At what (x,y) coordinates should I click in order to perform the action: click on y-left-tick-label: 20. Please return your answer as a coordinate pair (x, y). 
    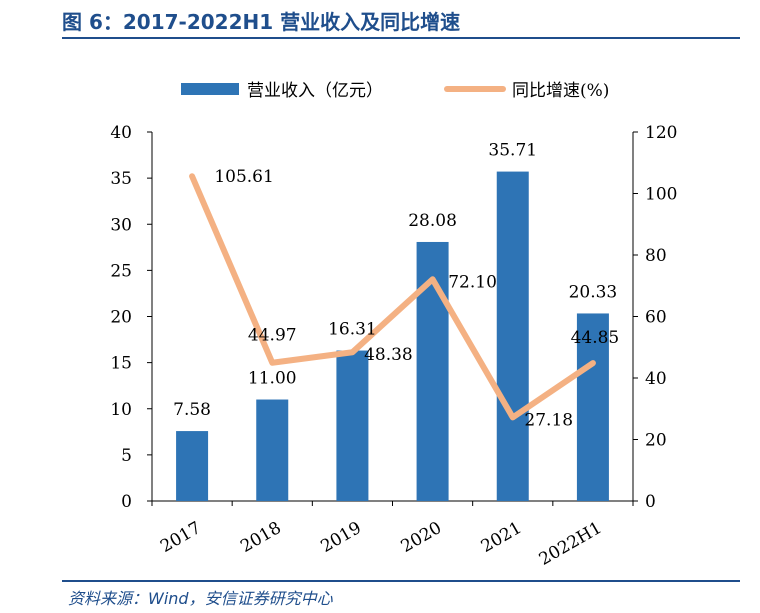
    Looking at the image, I should click on (121, 318).